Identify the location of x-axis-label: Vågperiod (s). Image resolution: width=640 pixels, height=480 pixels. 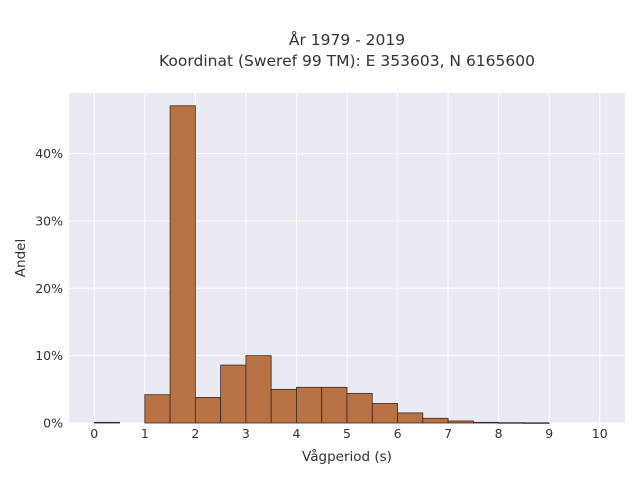
(347, 456).